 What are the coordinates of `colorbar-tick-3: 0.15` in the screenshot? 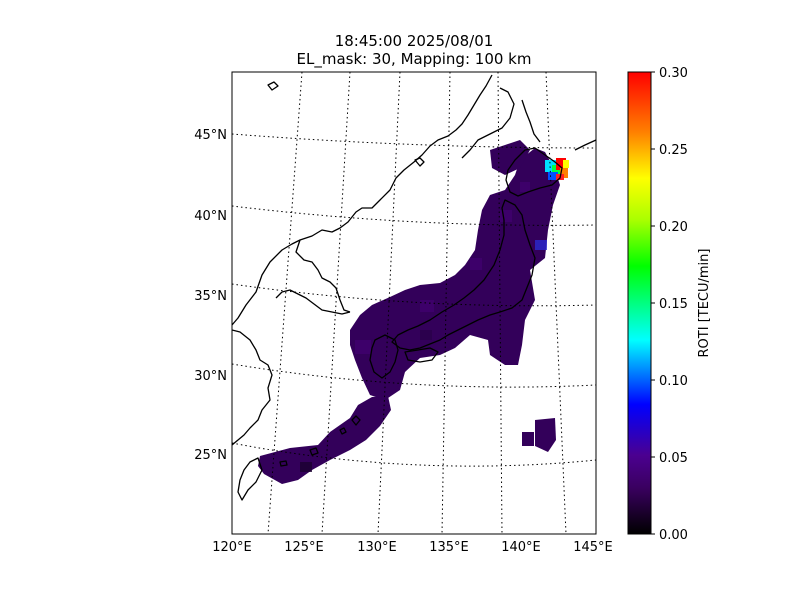 It's located at (673, 304).